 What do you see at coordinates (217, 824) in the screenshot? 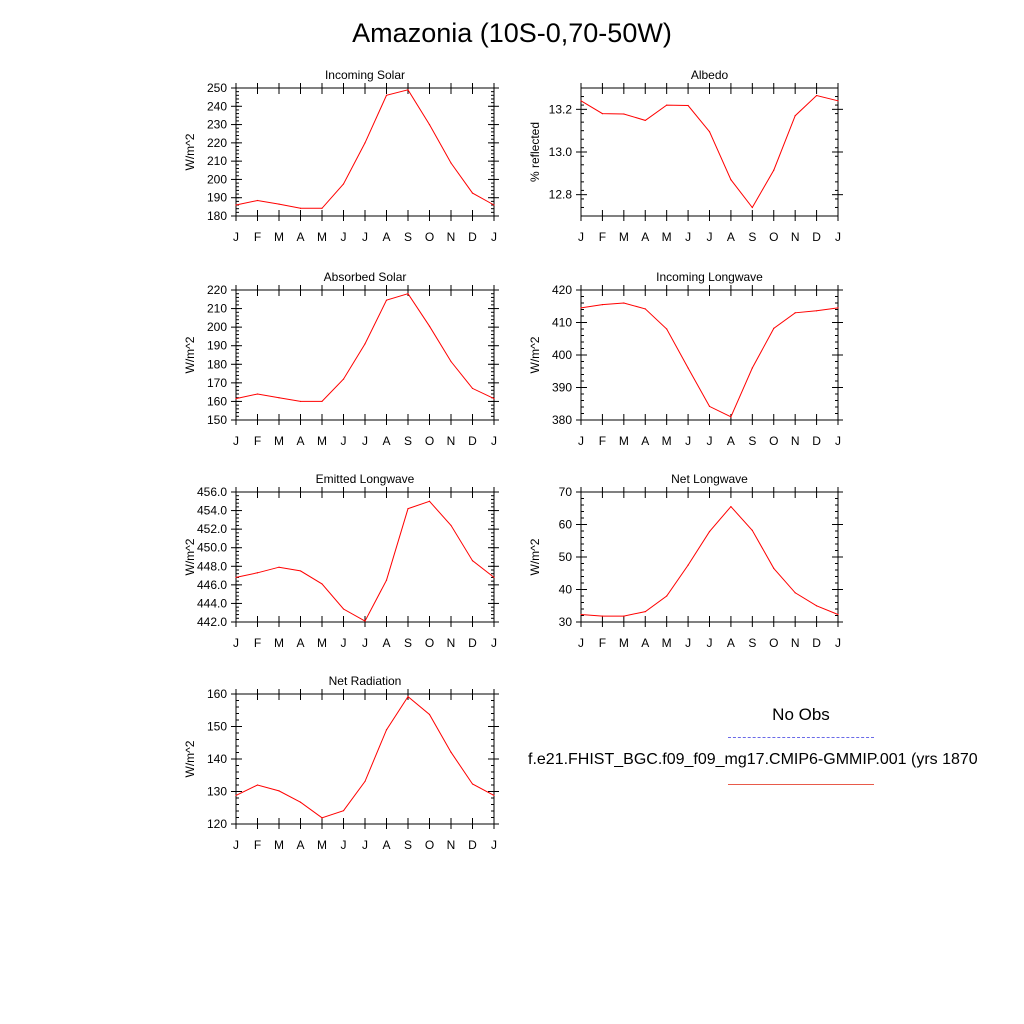
I see `y-tick-label: 120` at bounding box center [217, 824].